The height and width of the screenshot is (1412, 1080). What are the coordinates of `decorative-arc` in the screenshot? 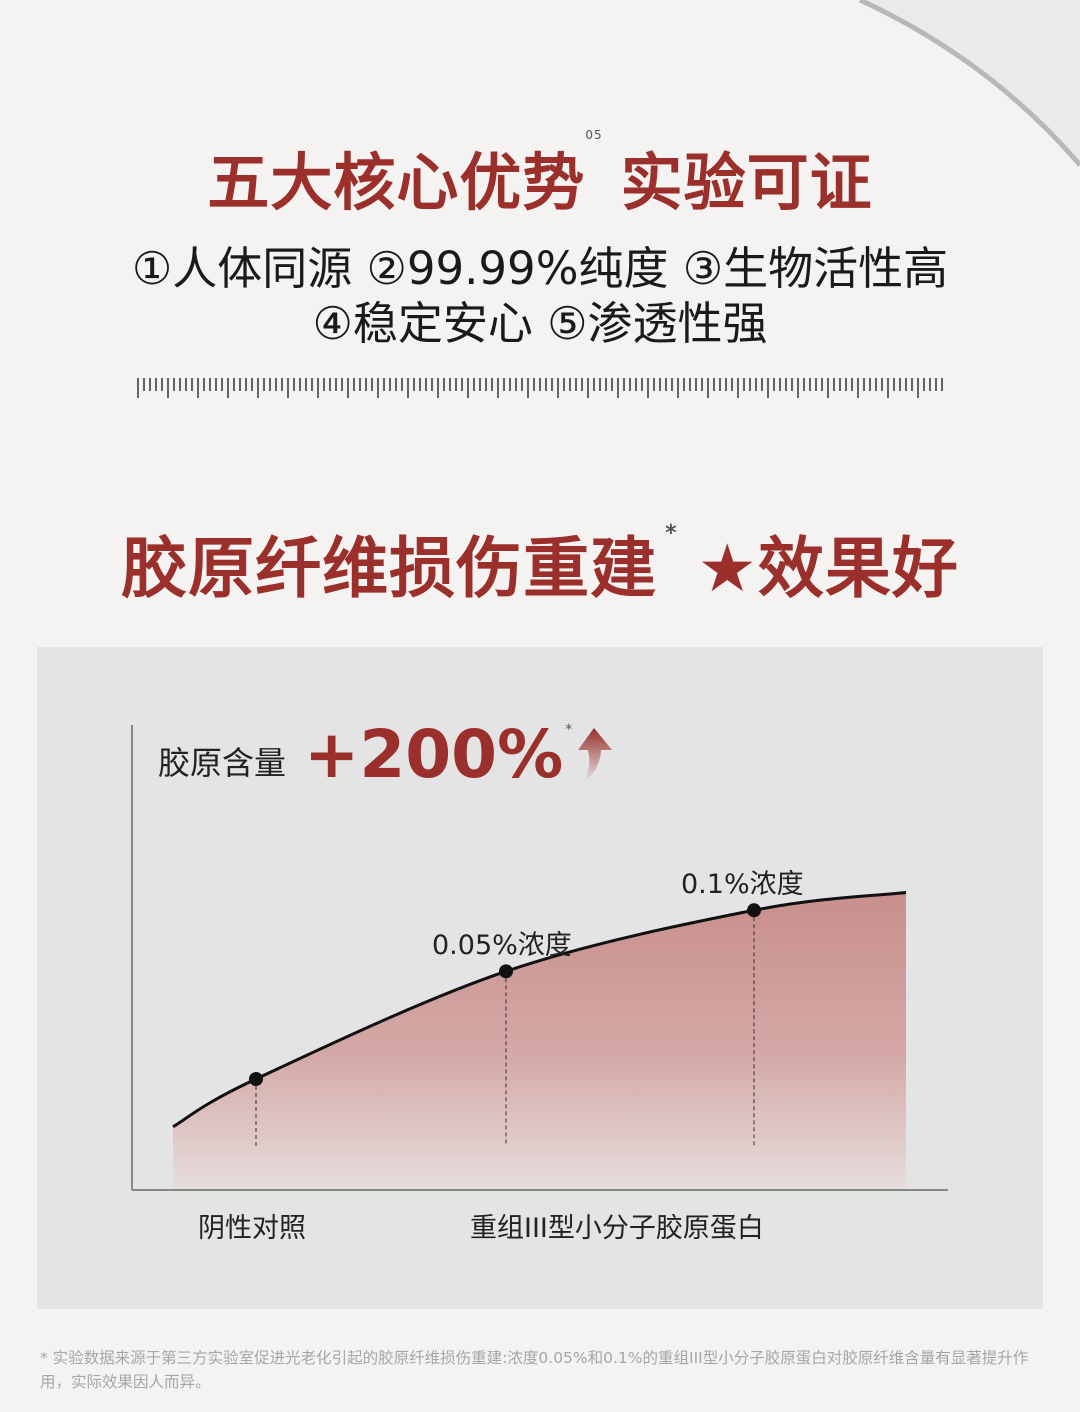 It's located at (969, 83).